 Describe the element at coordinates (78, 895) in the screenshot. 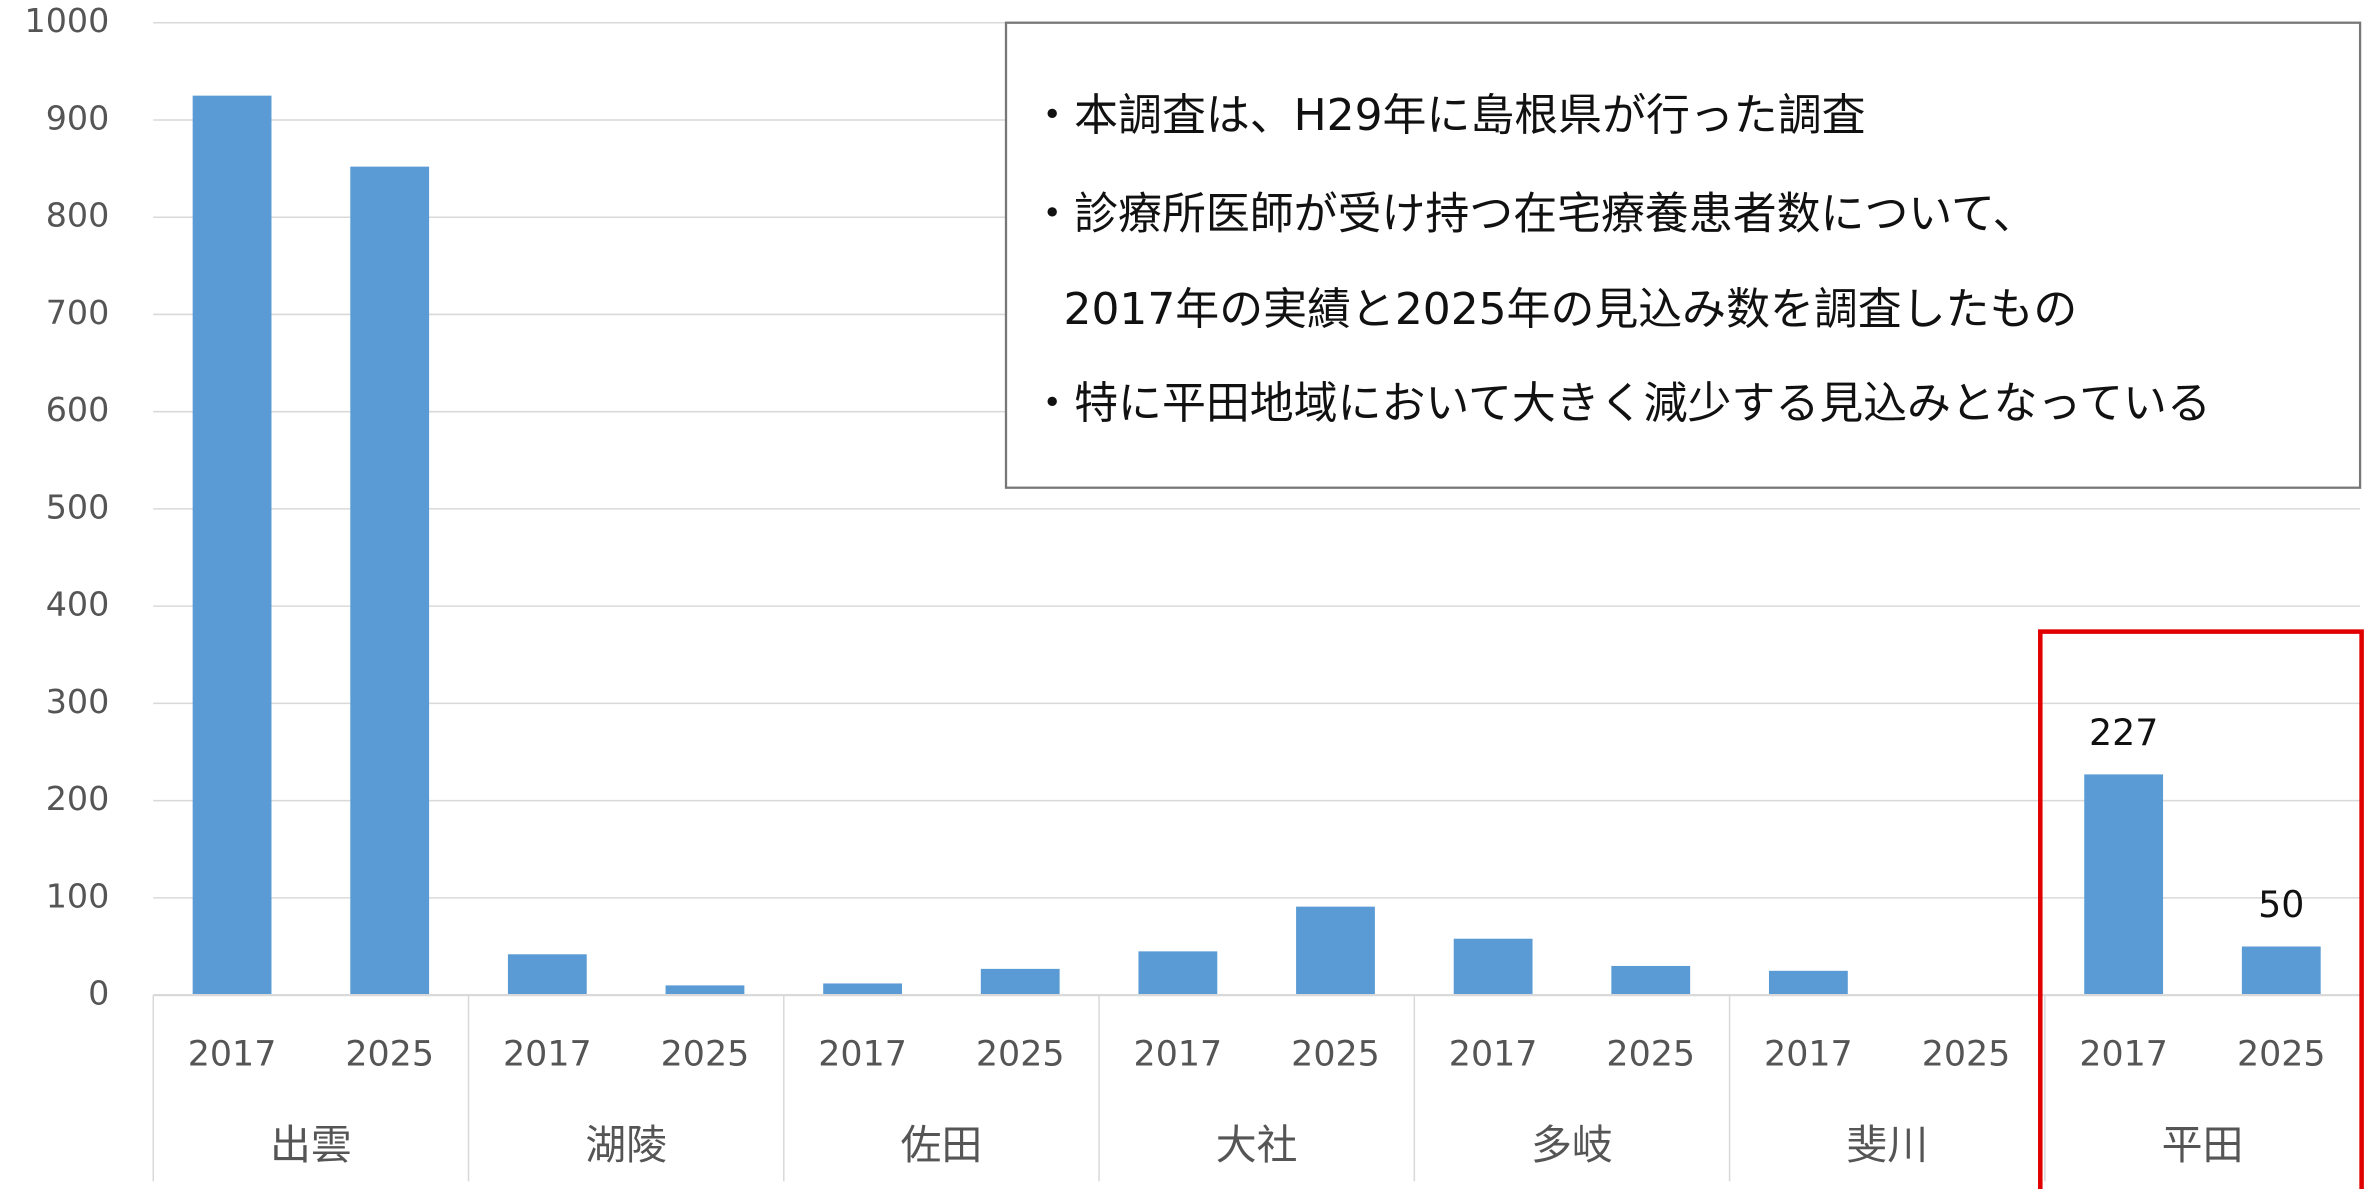

I see `y-tick-label: 100` at that location.